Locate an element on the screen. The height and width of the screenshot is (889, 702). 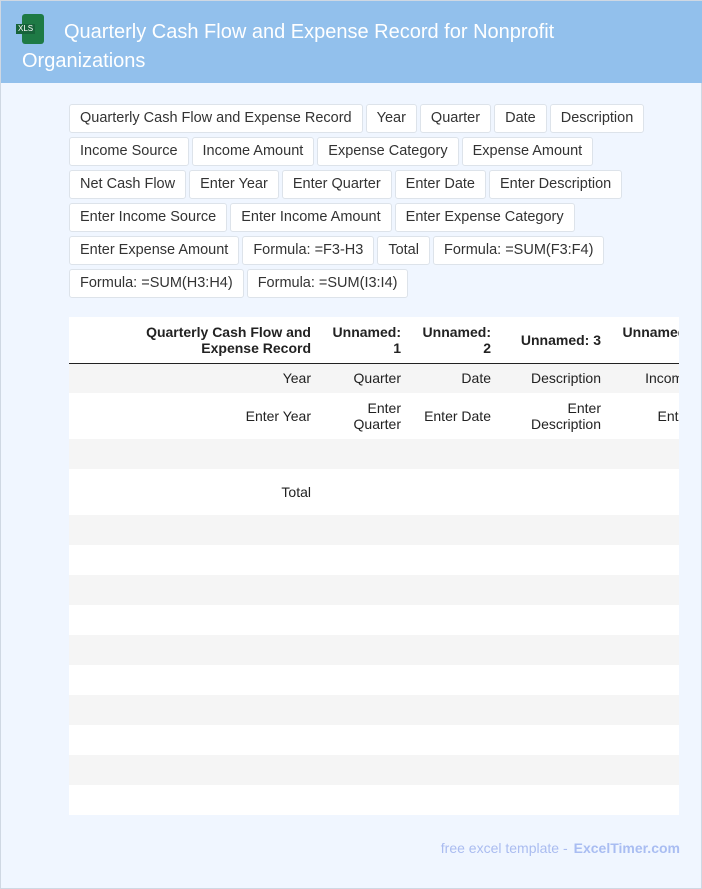
column-header: Unnamed: 4 is located at coordinates (644, 340).